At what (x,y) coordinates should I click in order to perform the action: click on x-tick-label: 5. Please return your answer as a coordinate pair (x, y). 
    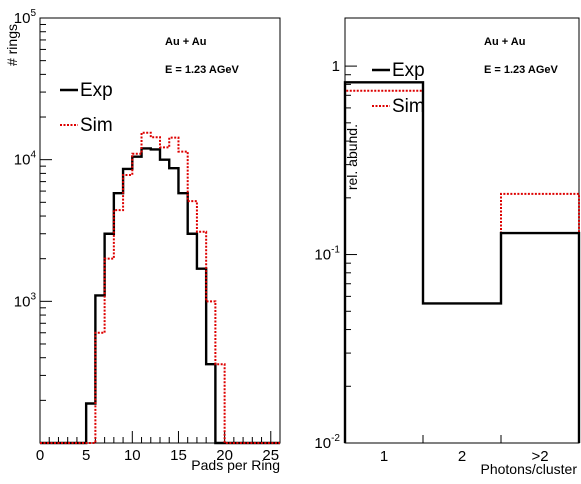
    Looking at the image, I should click on (86, 455).